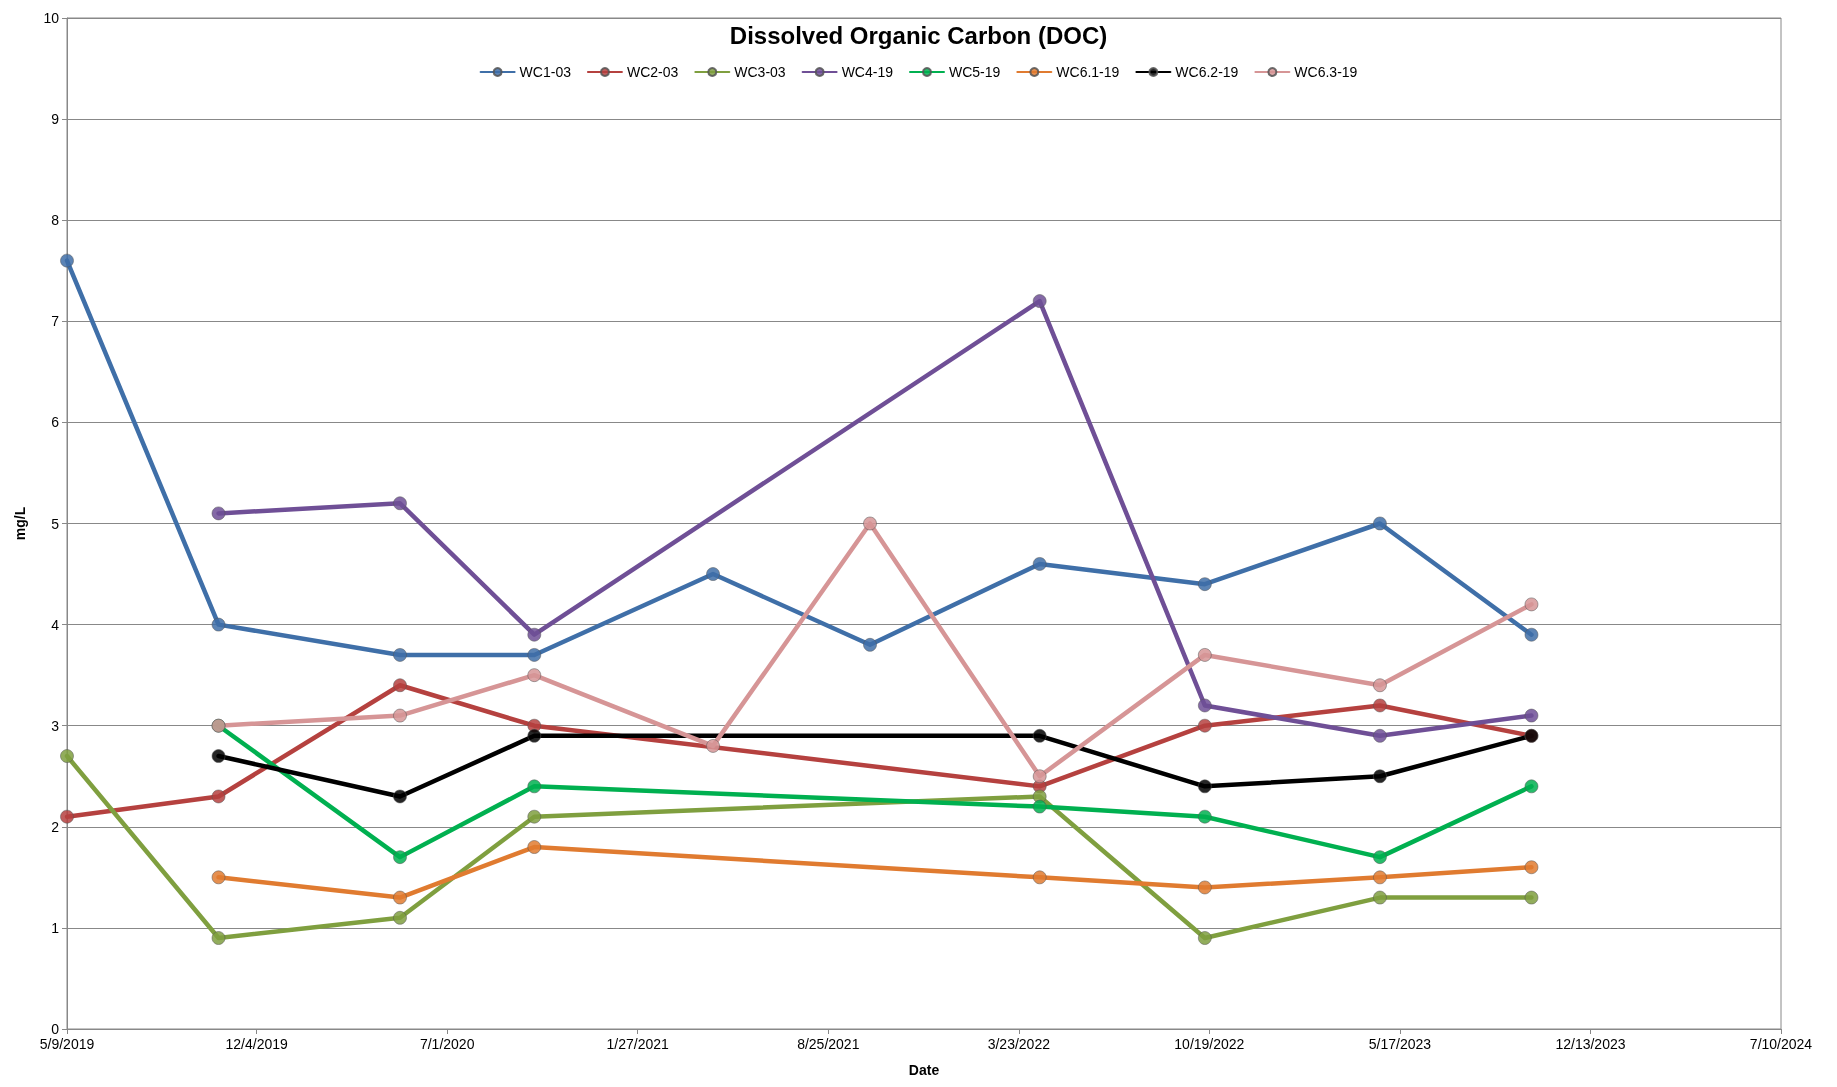 The image size is (1837, 1087). I want to click on x-axis-title: Date, so click(924, 1070).